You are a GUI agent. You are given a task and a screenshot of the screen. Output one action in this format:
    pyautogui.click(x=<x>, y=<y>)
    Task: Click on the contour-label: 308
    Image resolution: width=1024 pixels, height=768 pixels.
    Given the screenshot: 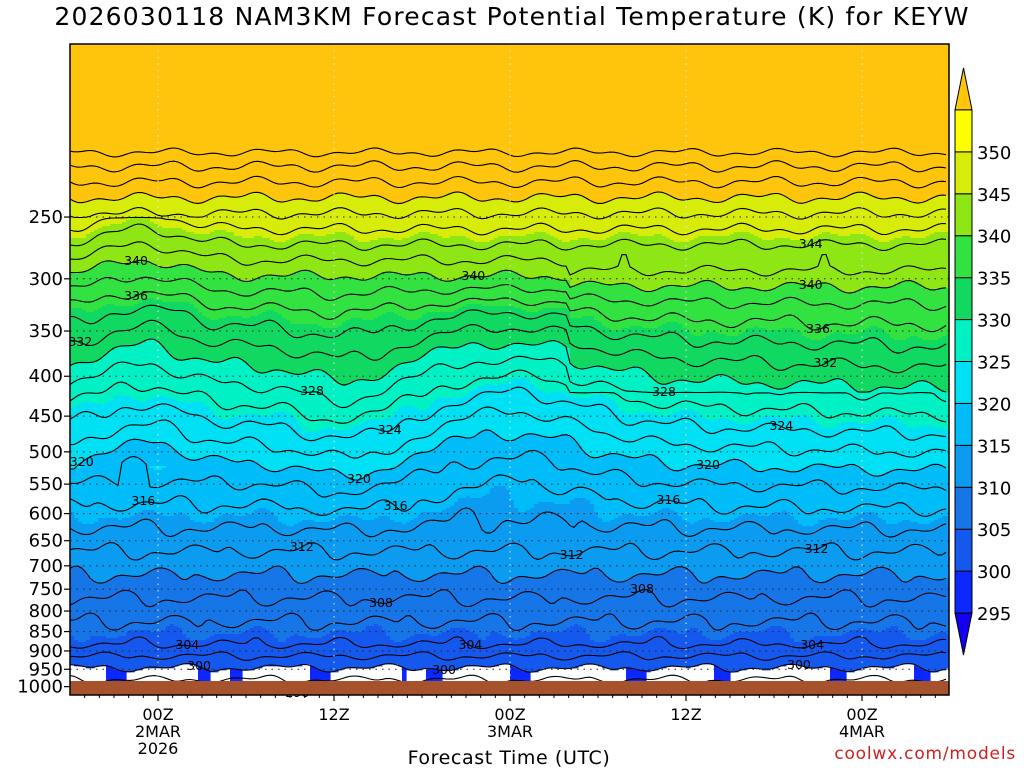 What is the action you would take?
    pyautogui.click(x=381, y=602)
    